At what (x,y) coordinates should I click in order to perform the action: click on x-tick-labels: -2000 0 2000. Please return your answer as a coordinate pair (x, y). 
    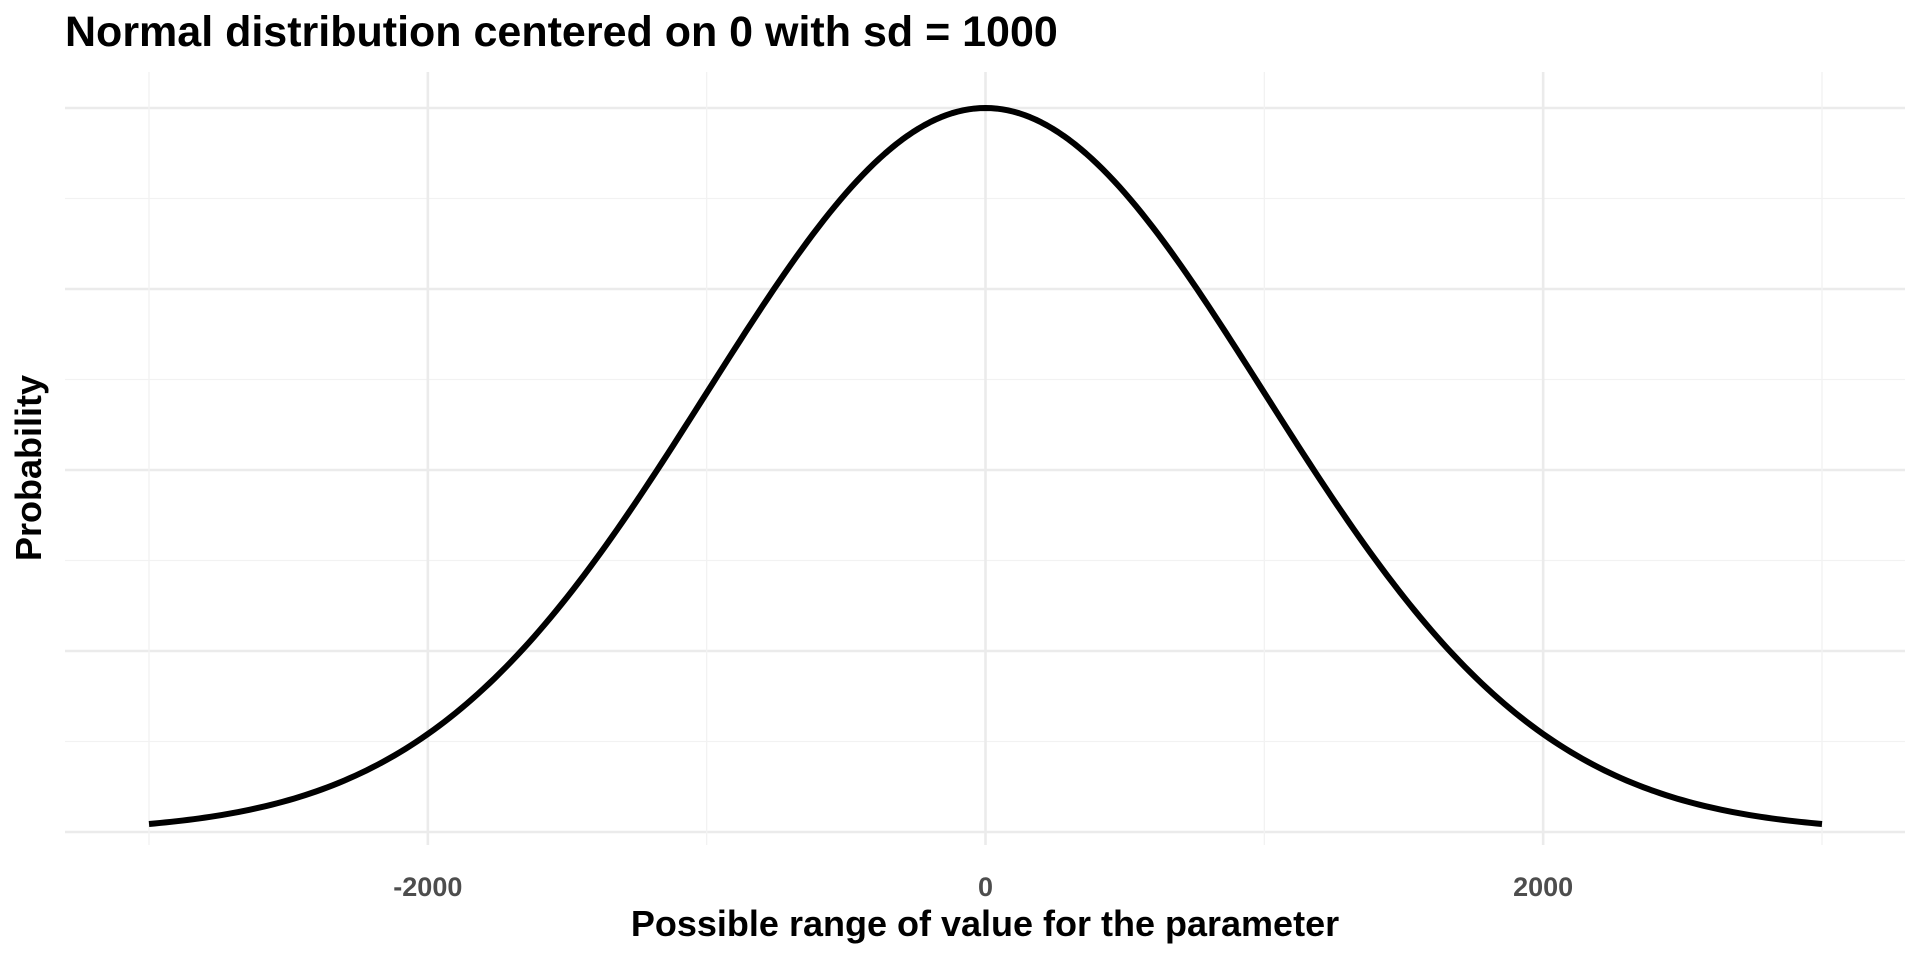
    Looking at the image, I should click on (983, 887).